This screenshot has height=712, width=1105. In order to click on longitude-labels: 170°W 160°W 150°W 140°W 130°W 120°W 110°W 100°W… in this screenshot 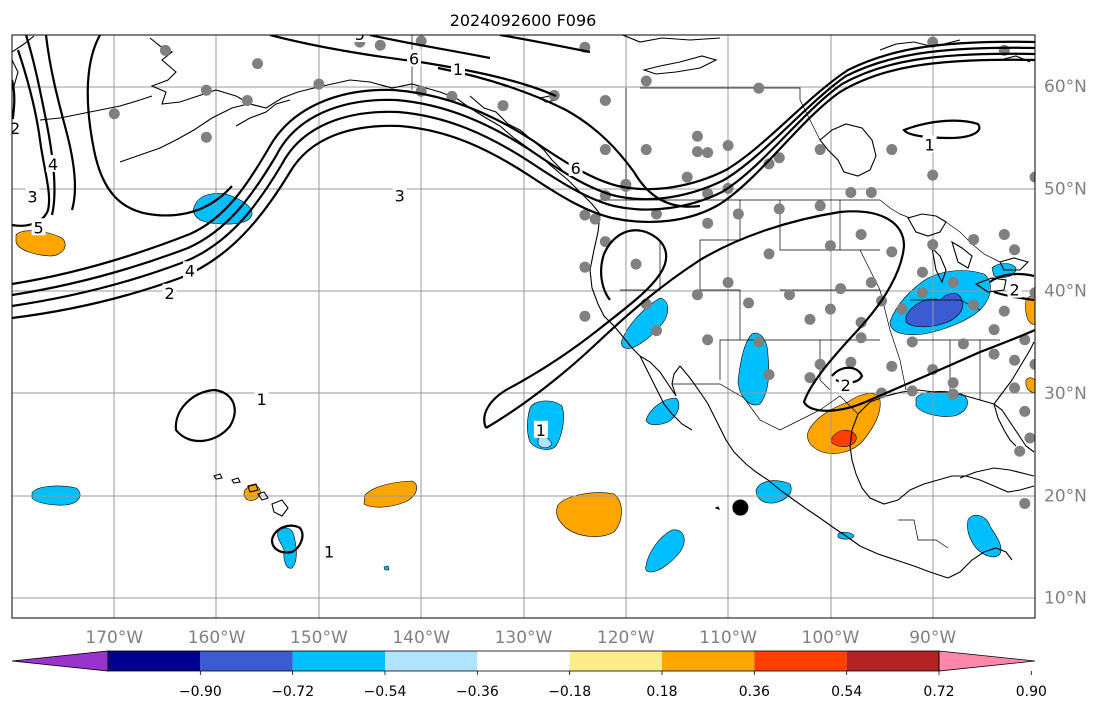, I will do `click(520, 638)`.